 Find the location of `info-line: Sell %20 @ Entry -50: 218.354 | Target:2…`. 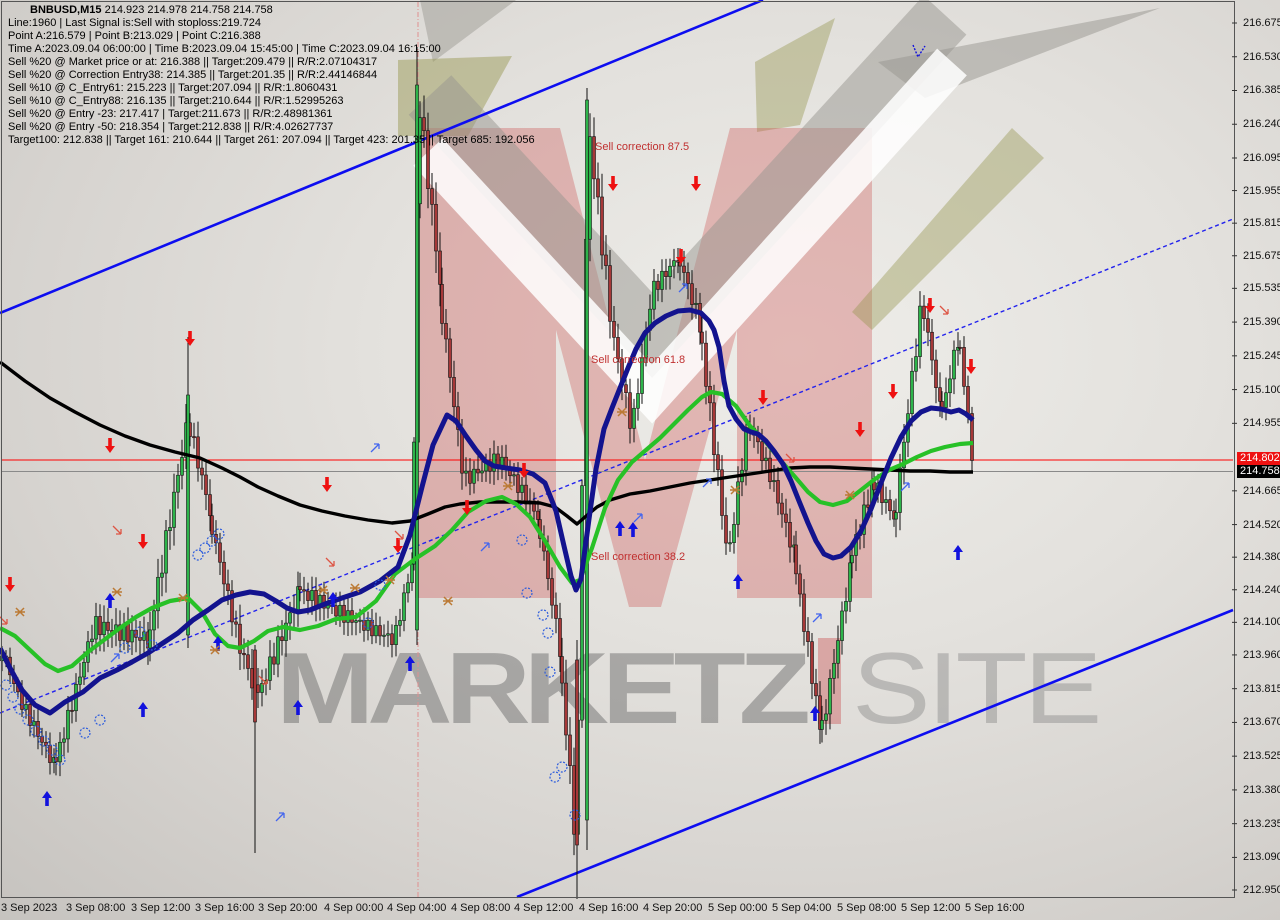

info-line: Sell %20 @ Entry -50: 218.354 | Target:2… is located at coordinates (171, 127).